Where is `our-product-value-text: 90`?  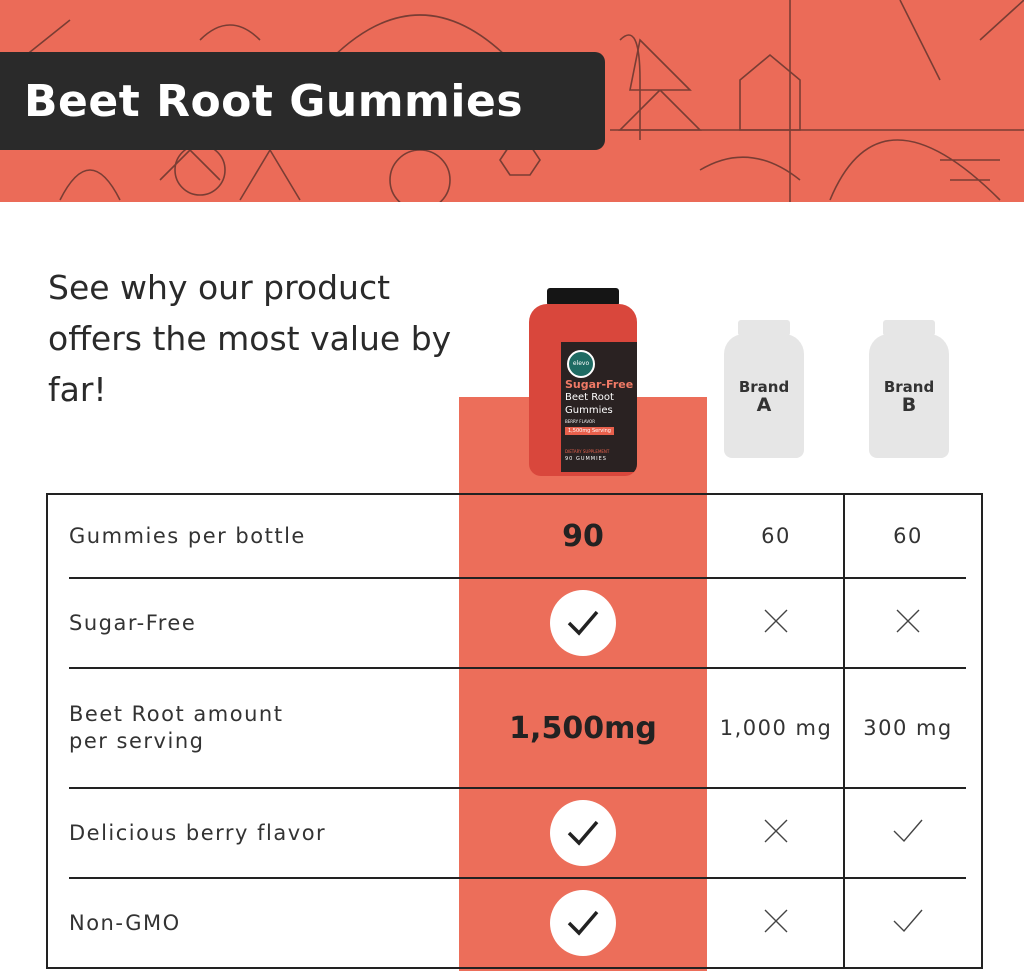 our-product-value-text: 90 is located at coordinates (583, 536).